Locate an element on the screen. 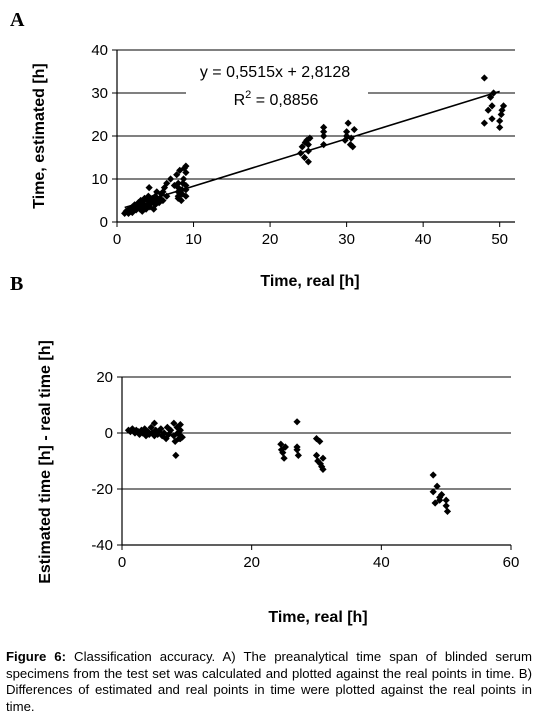 The image size is (539, 724). chart-b-ylabel: Estimated time [h] - real time [h] is located at coordinates (45, 462).